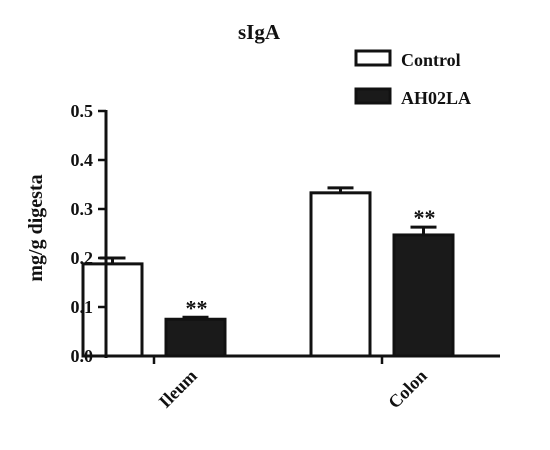 The height and width of the screenshot is (450, 550). What do you see at coordinates (436, 98) in the screenshot?
I see `legend-label-ah02la: AH02LA` at bounding box center [436, 98].